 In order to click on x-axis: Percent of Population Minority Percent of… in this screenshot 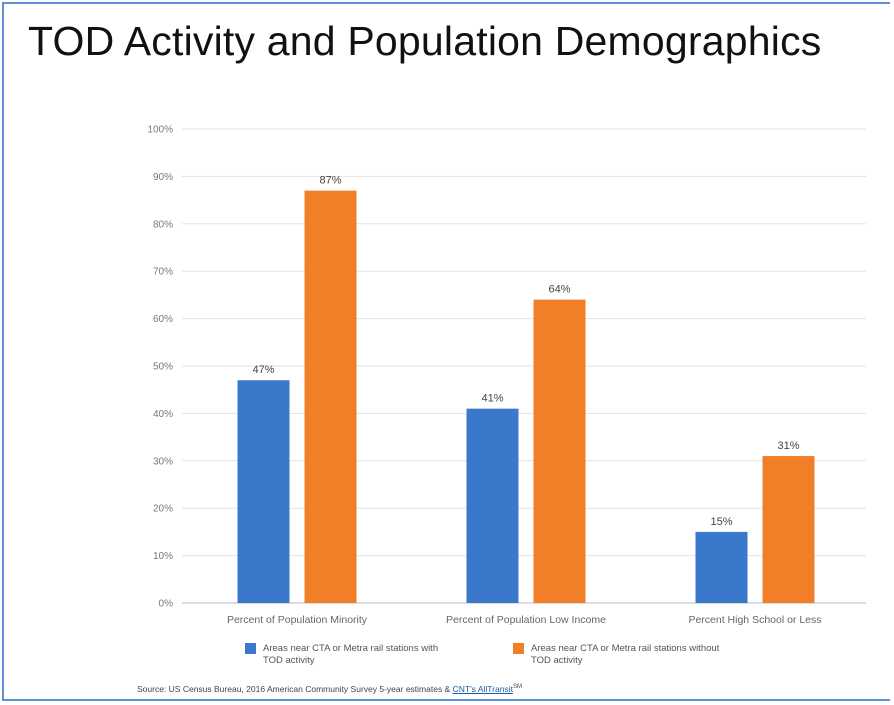, I will do `click(524, 620)`.